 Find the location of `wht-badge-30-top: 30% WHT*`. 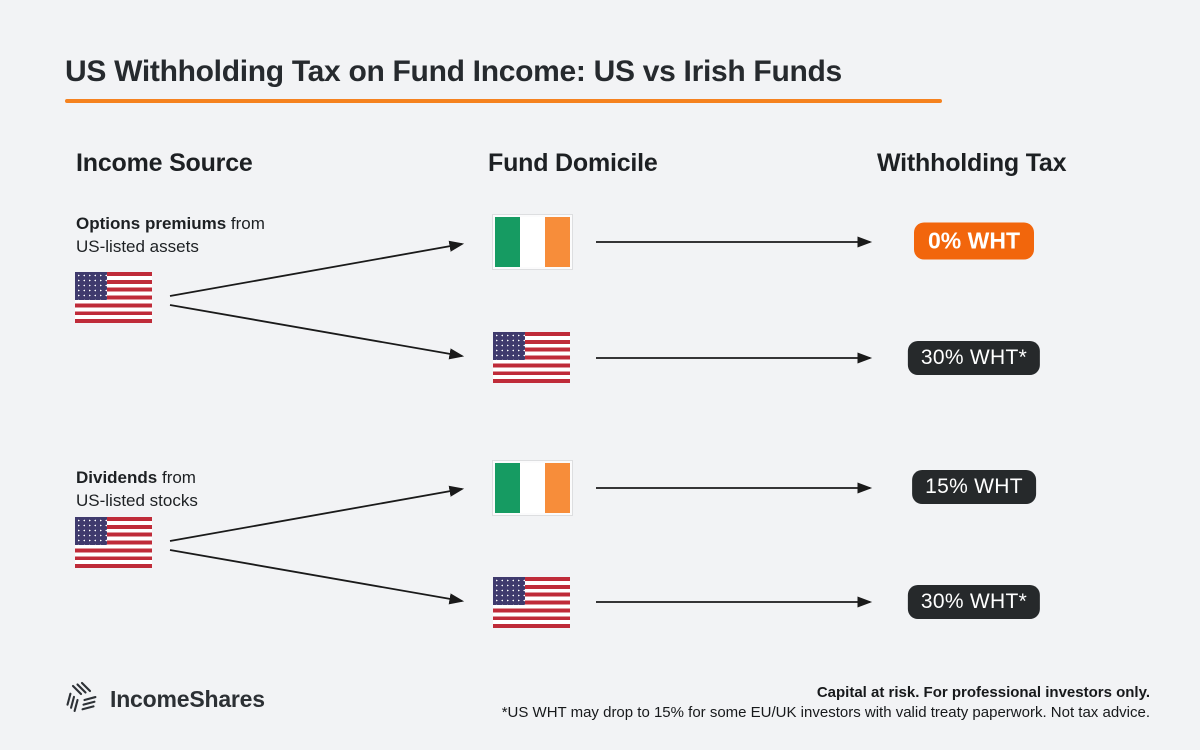

wht-badge-30-top: 30% WHT* is located at coordinates (974, 358).